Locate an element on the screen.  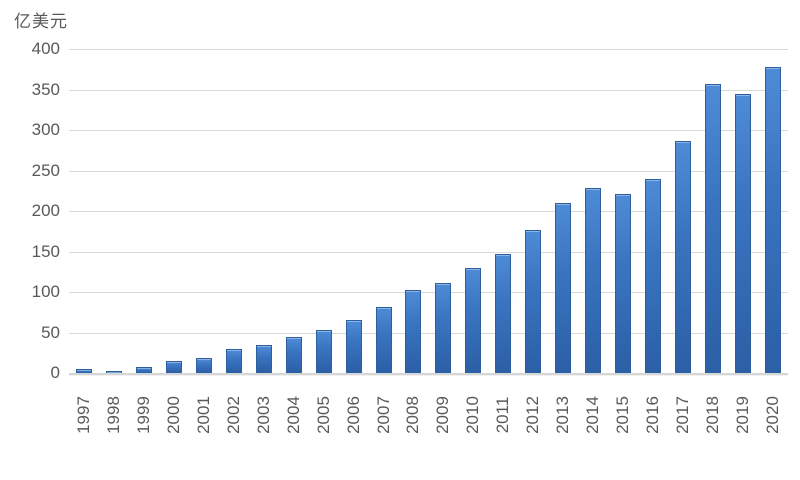
x-slot: 2009 is located at coordinates (443, 415).